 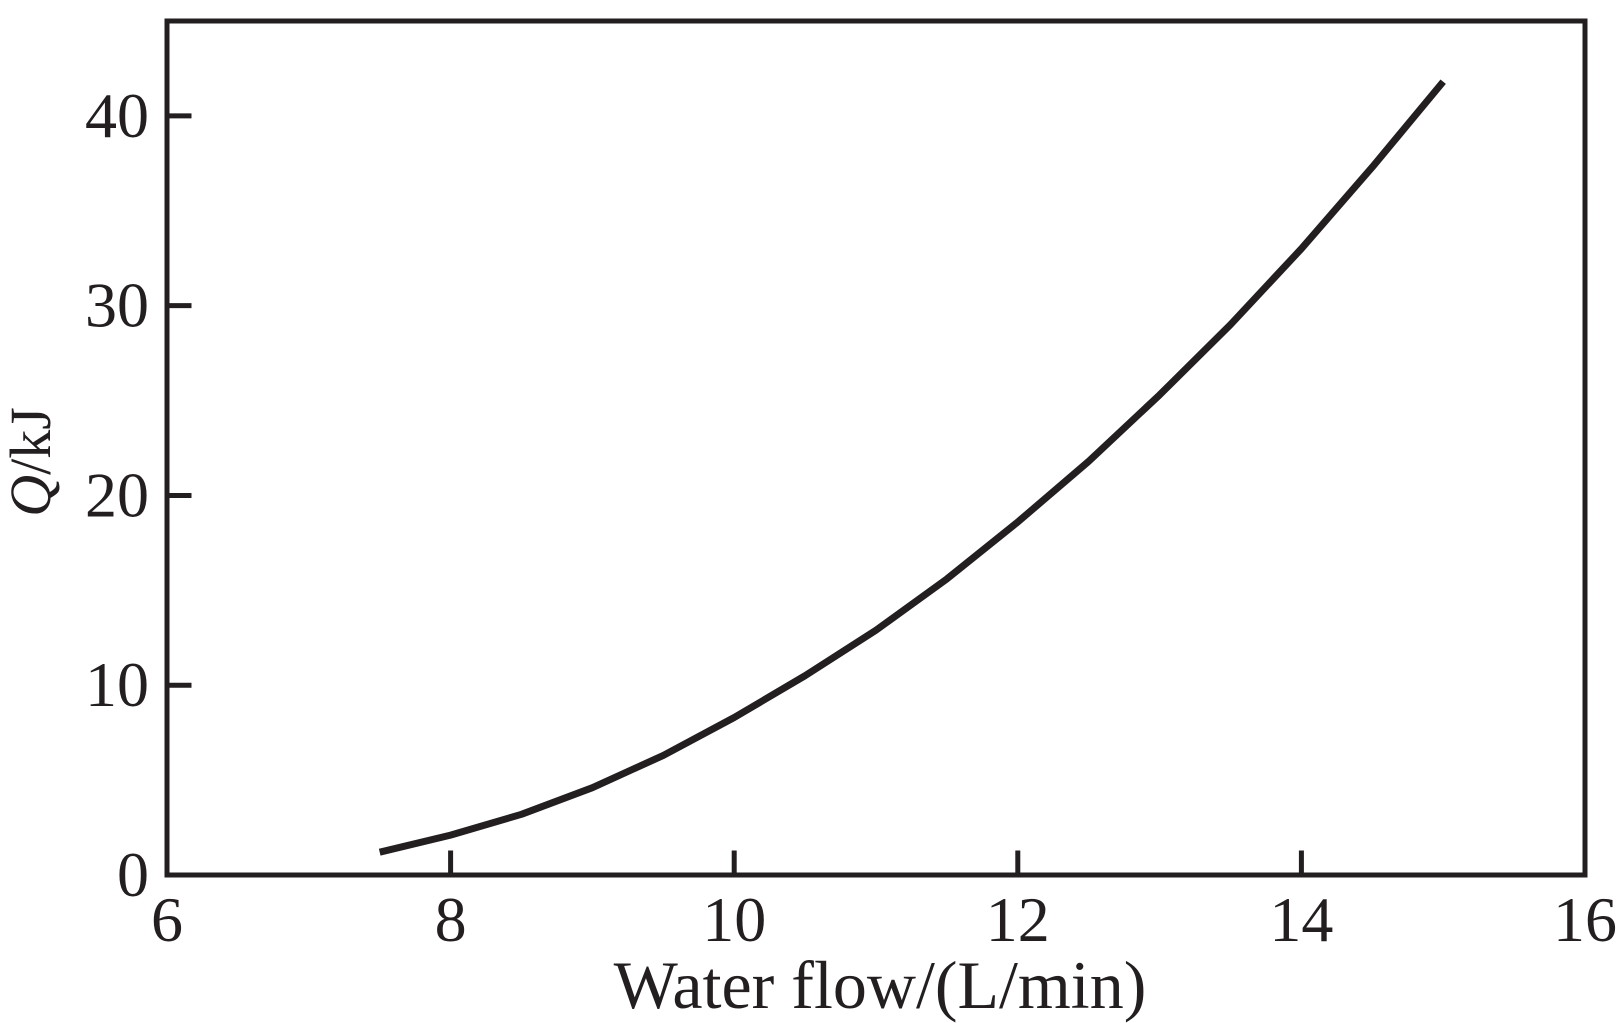 I want to click on y-tick-label: 0, so click(x=133, y=874).